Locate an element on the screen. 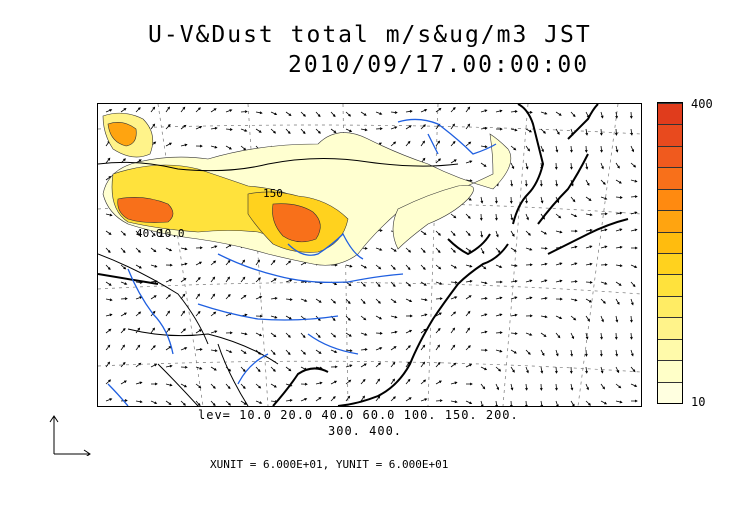 The width and height of the screenshot is (752, 532). reference-vector-up-icon is located at coordinates (54, 434).